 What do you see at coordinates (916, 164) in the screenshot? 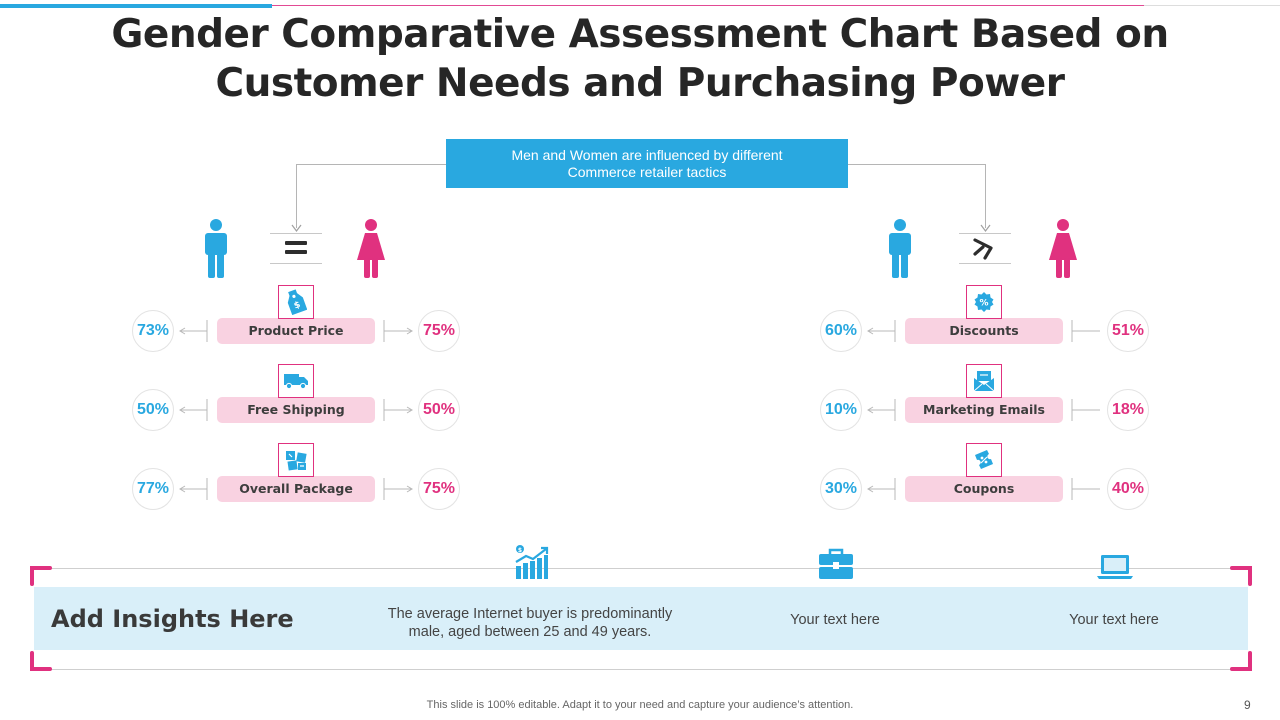
I see `connector-right-h` at bounding box center [916, 164].